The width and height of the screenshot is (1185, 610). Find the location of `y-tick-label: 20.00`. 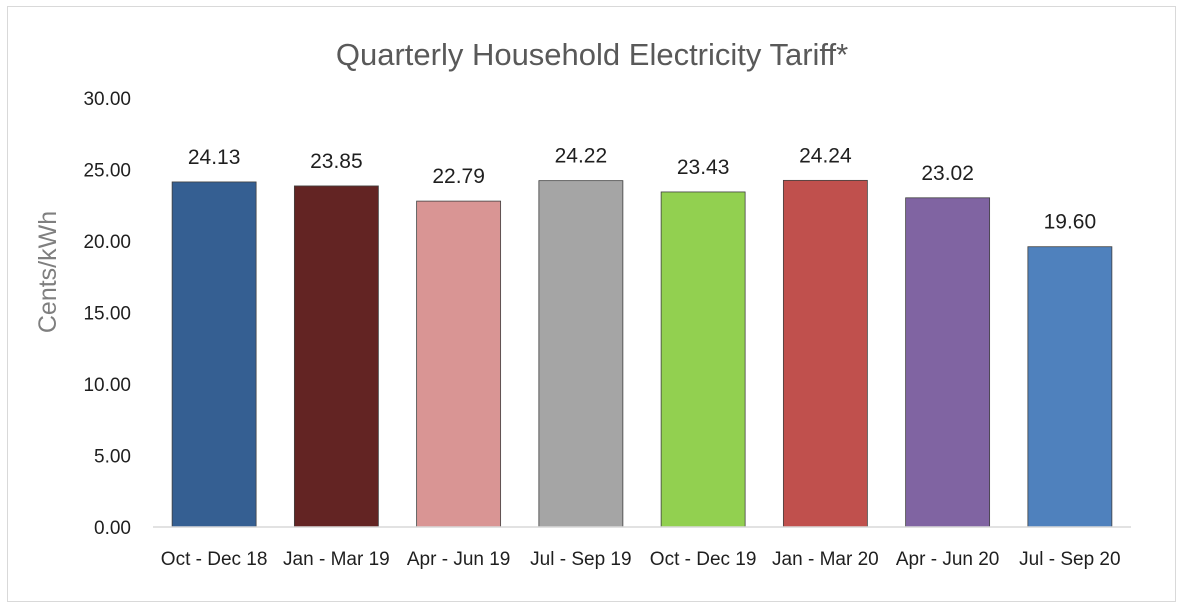

y-tick-label: 20.00 is located at coordinates (107, 242).